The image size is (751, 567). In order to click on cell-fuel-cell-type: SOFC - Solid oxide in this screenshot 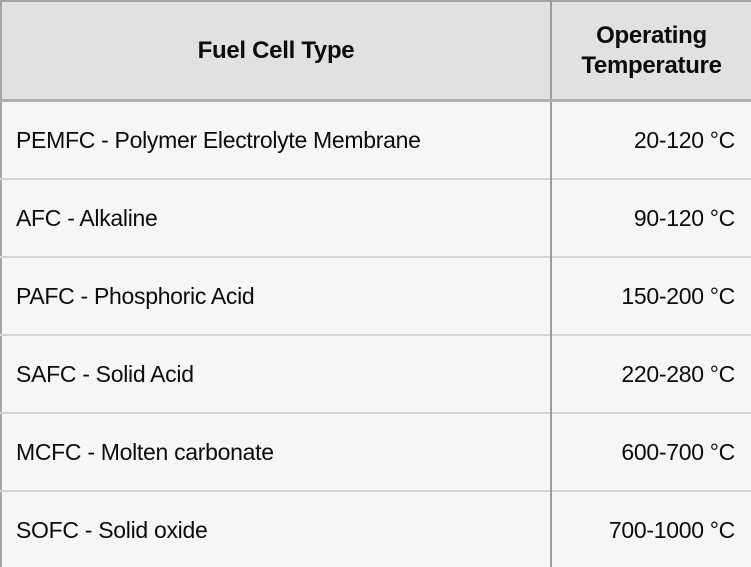, I will do `click(276, 528)`.